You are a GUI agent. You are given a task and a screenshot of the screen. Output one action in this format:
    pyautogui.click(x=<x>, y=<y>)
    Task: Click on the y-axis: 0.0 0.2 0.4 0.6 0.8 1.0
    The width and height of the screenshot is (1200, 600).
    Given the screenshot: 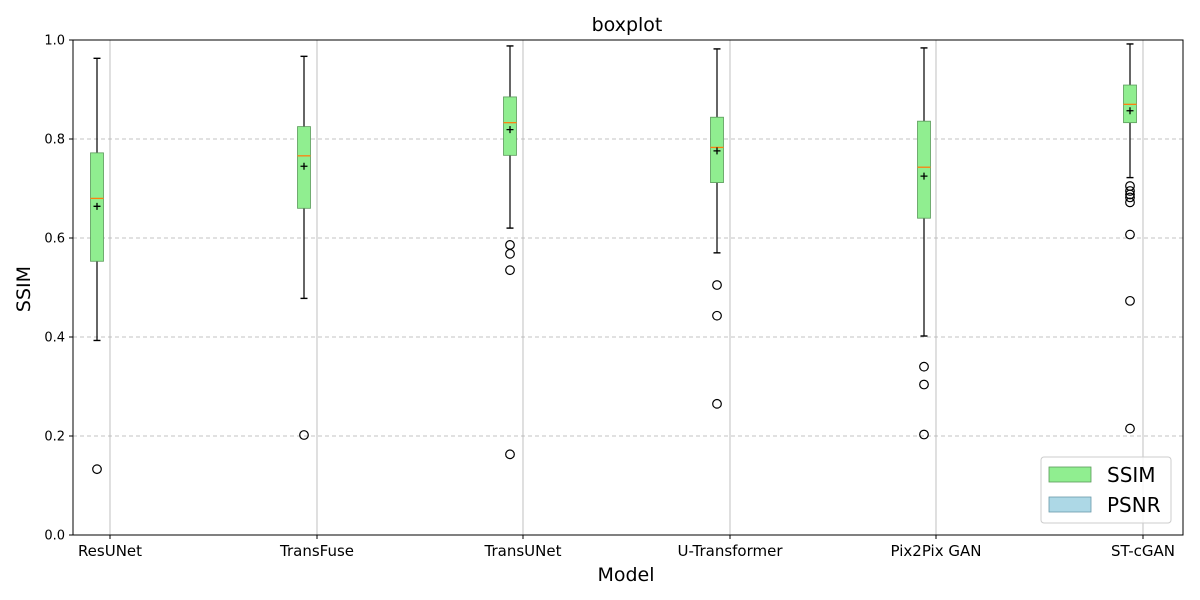 What is the action you would take?
    pyautogui.click(x=58, y=289)
    